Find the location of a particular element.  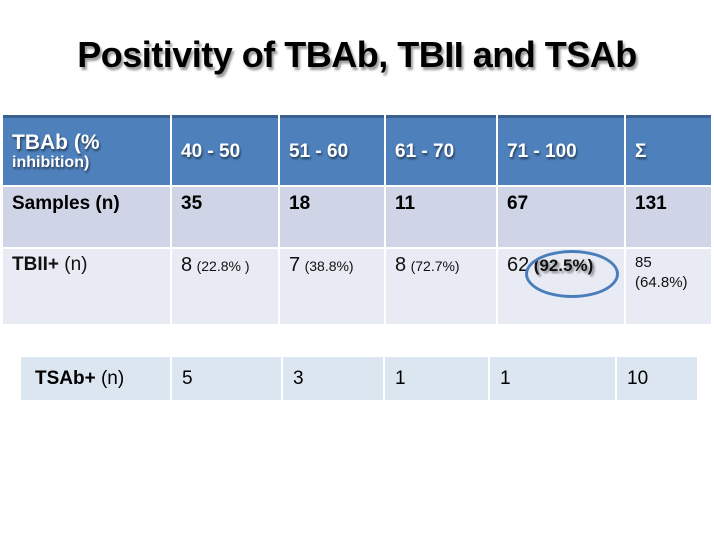

tsab-value-40-50: 5 is located at coordinates (226, 378).